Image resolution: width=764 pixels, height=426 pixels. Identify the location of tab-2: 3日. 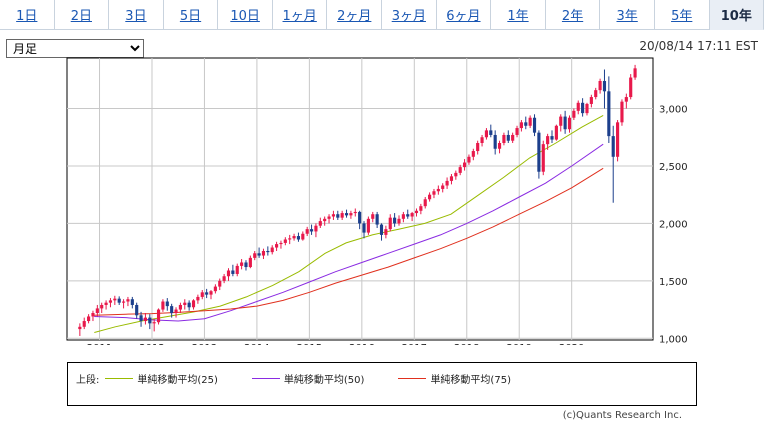
(136, 15).